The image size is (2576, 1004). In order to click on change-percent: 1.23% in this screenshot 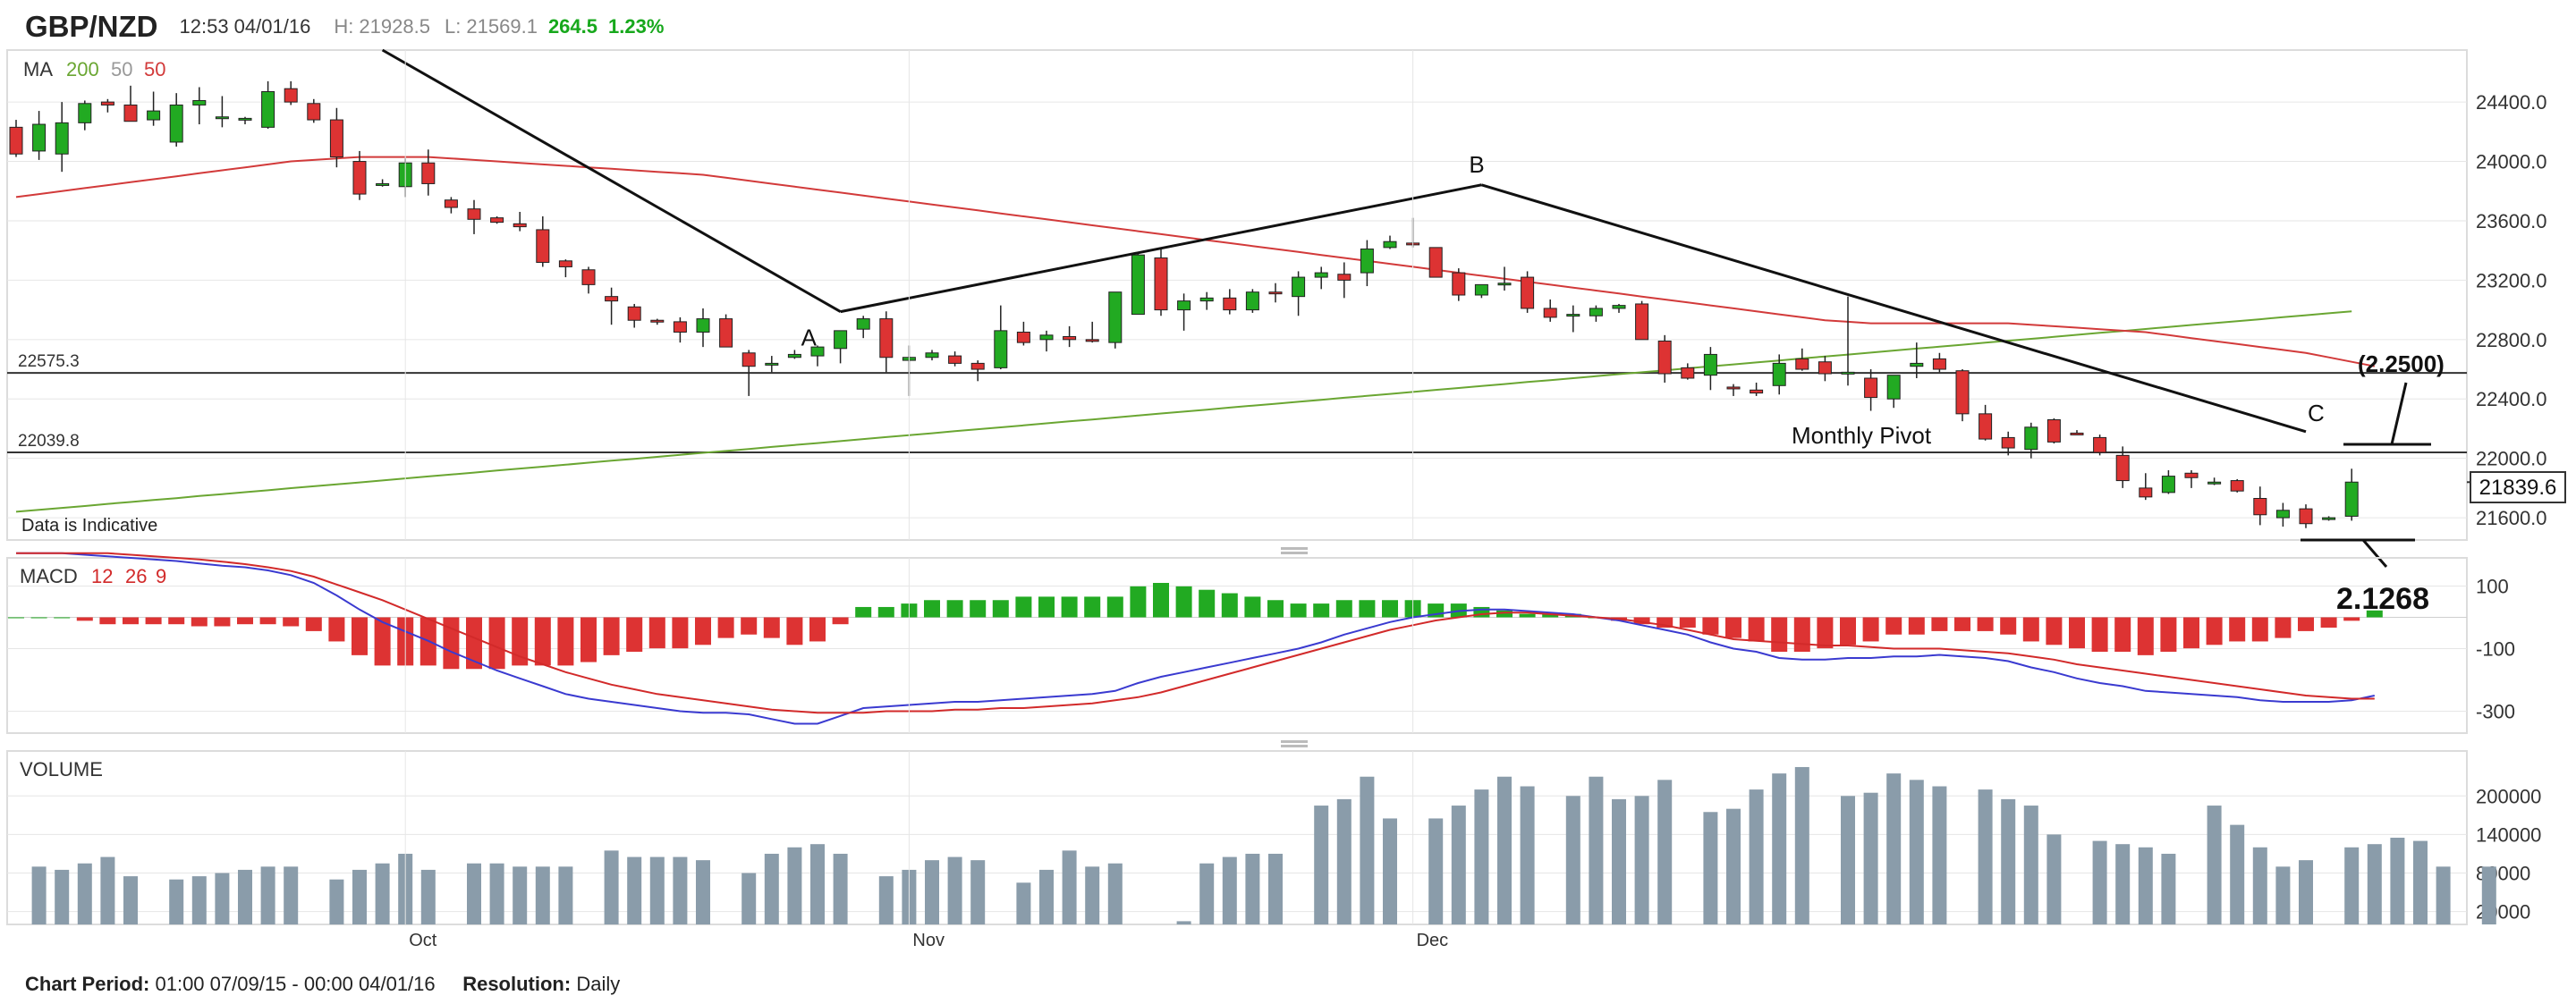, I will do `click(636, 26)`.